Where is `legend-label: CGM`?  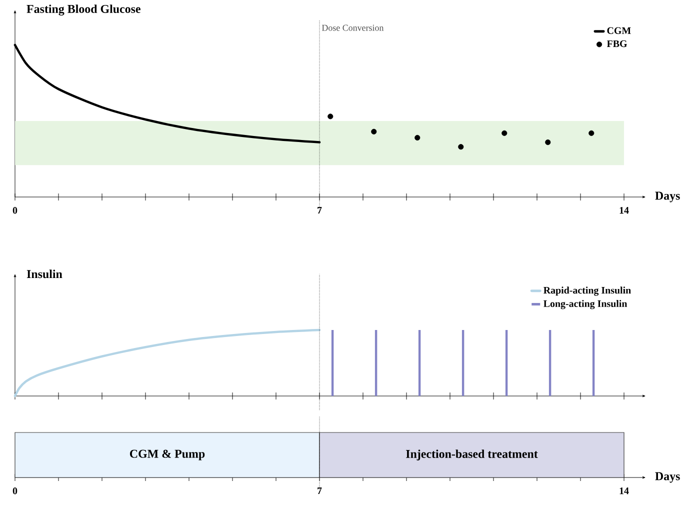 legend-label: CGM is located at coordinates (619, 30).